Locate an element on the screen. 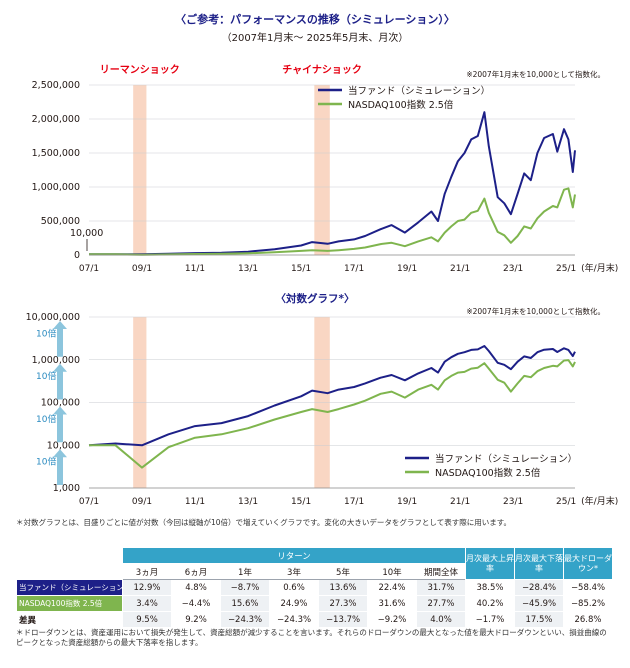 This screenshot has height=668, width=630. row-label: NASDAQ100指数 2.5倍 is located at coordinates (69, 603).